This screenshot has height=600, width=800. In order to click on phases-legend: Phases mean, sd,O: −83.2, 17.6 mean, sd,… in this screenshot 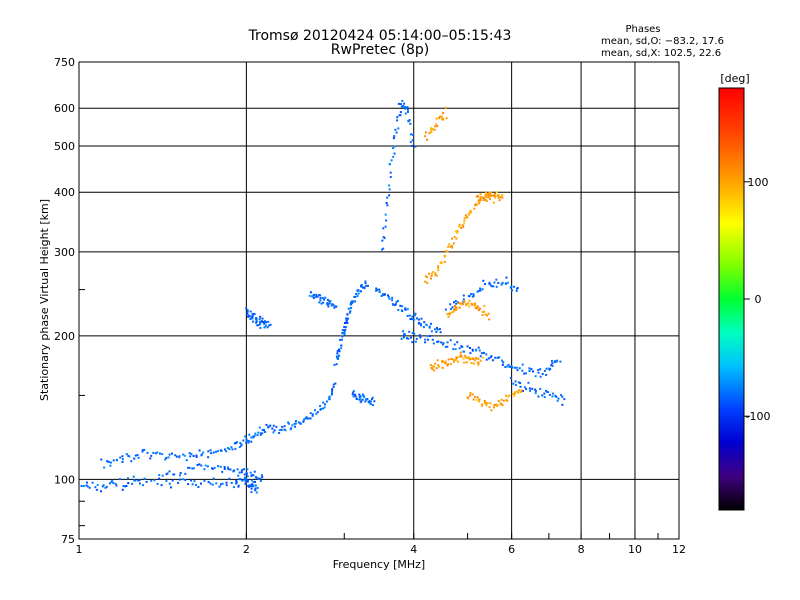, I will do `click(662, 41)`.